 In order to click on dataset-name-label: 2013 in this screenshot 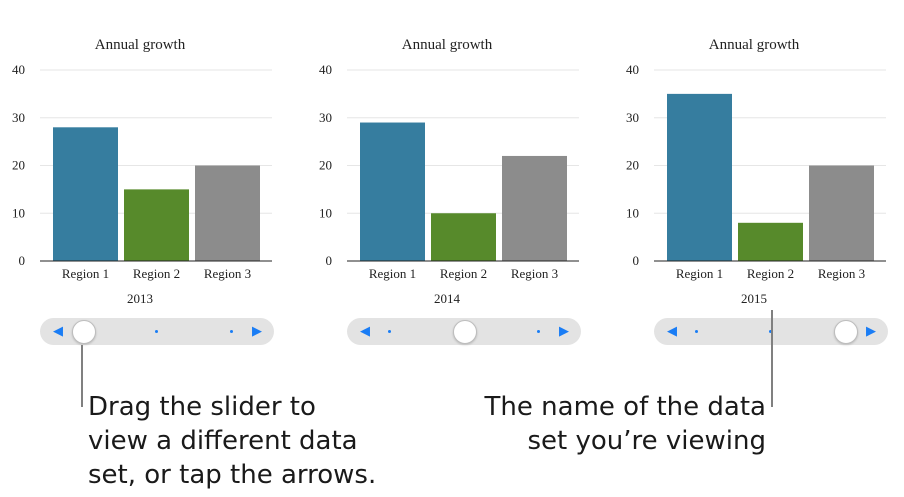, I will do `click(140, 298)`.